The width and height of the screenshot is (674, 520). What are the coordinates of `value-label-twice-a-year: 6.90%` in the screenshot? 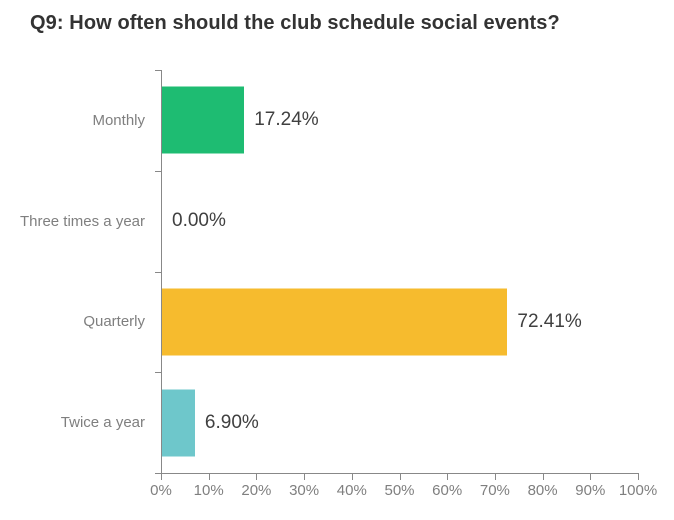 It's located at (231, 422).